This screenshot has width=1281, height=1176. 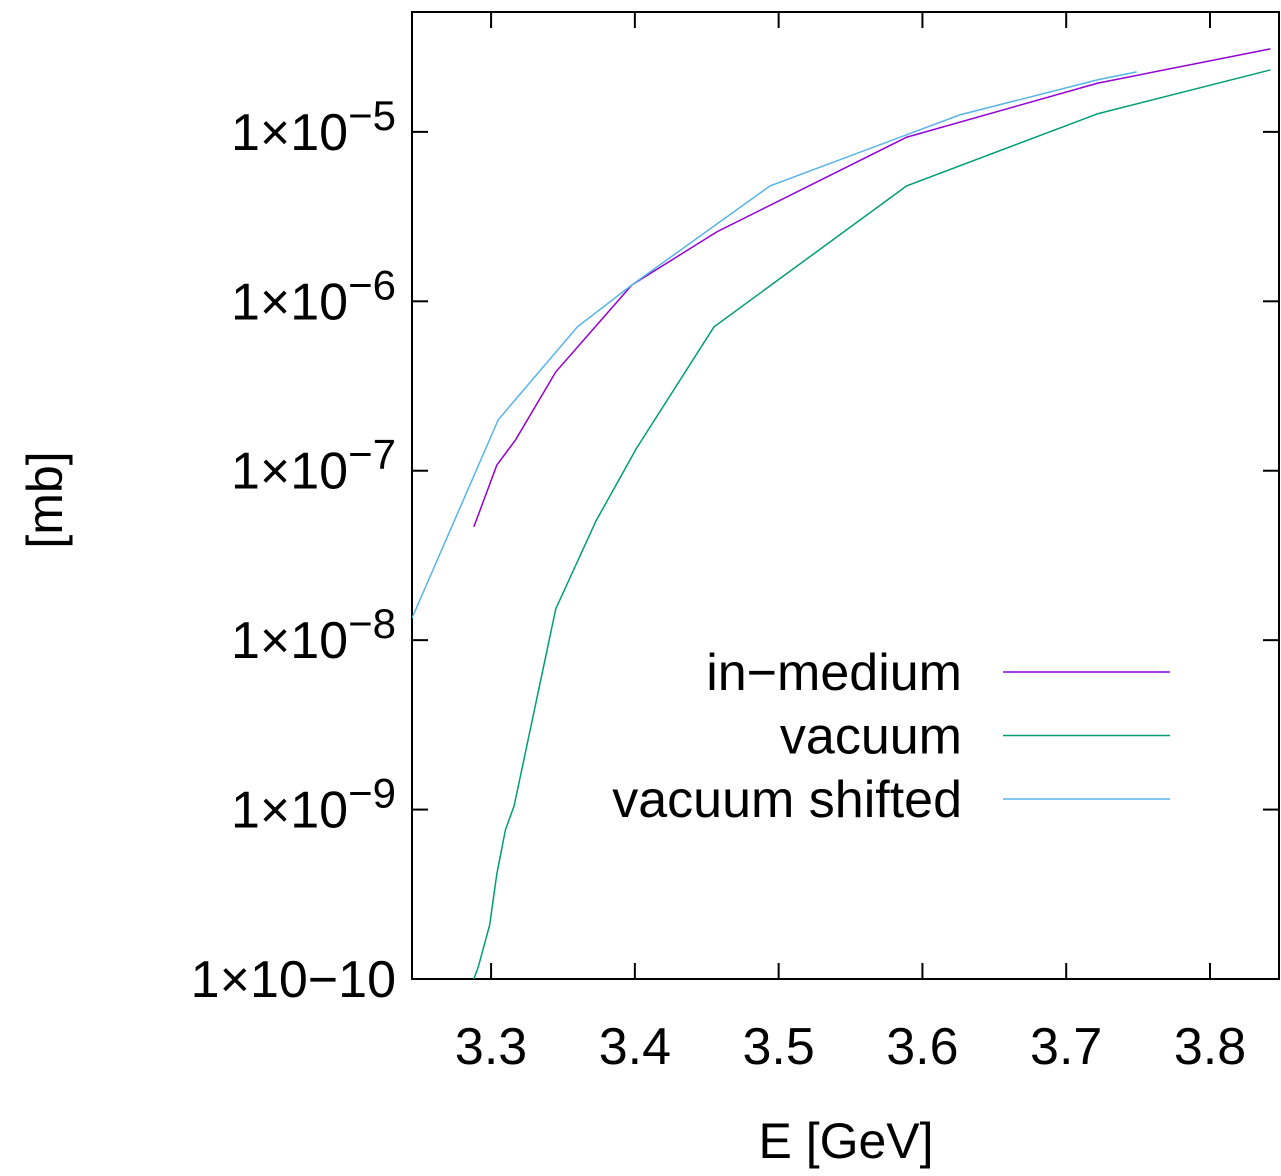 I want to click on x-tick-label: 3.8, so click(x=1210, y=1047).